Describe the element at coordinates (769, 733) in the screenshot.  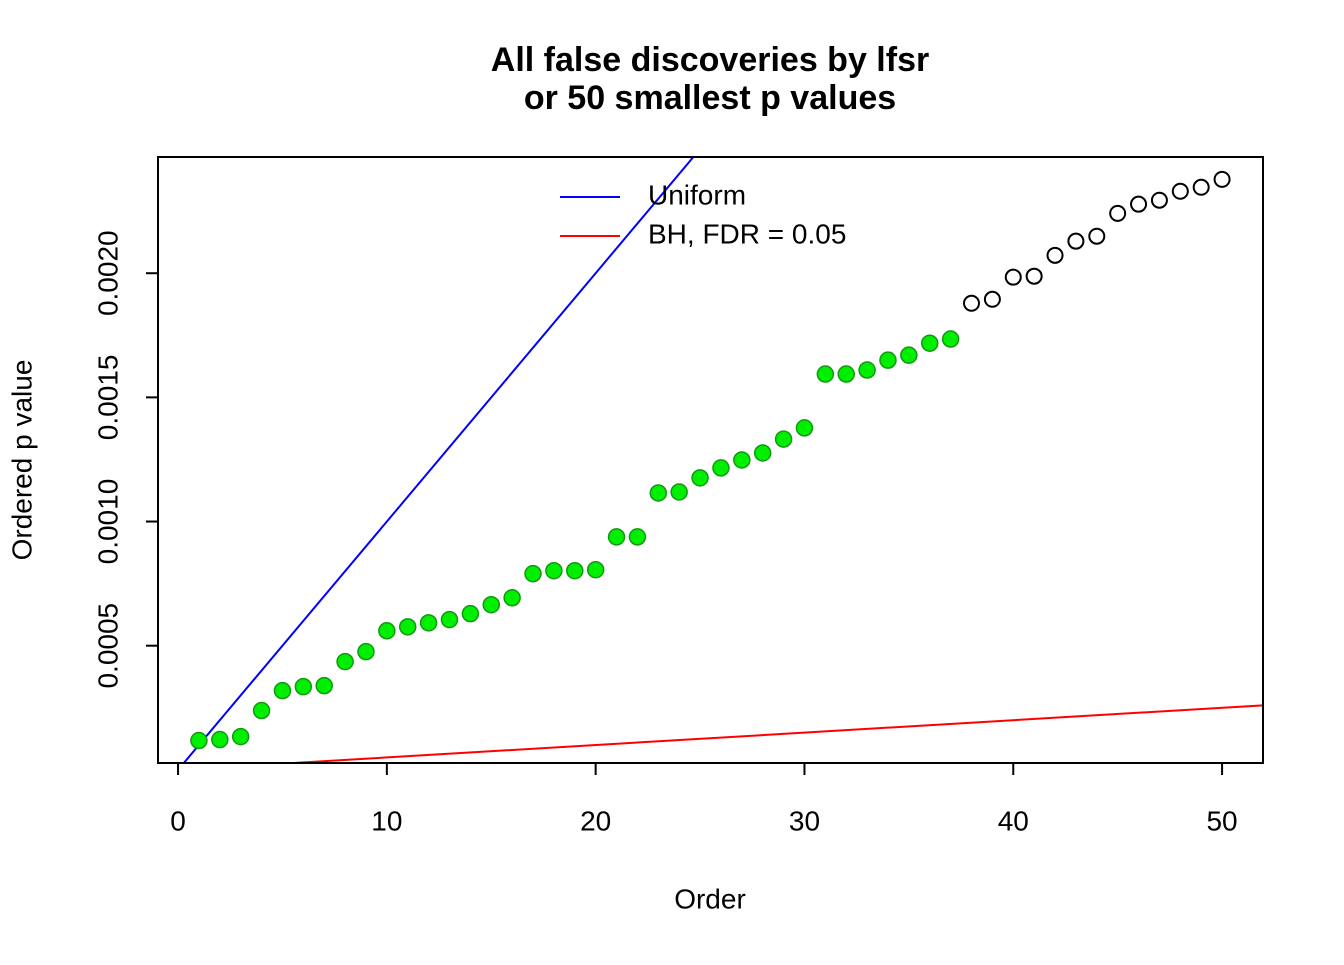
I see `reference-line` at that location.